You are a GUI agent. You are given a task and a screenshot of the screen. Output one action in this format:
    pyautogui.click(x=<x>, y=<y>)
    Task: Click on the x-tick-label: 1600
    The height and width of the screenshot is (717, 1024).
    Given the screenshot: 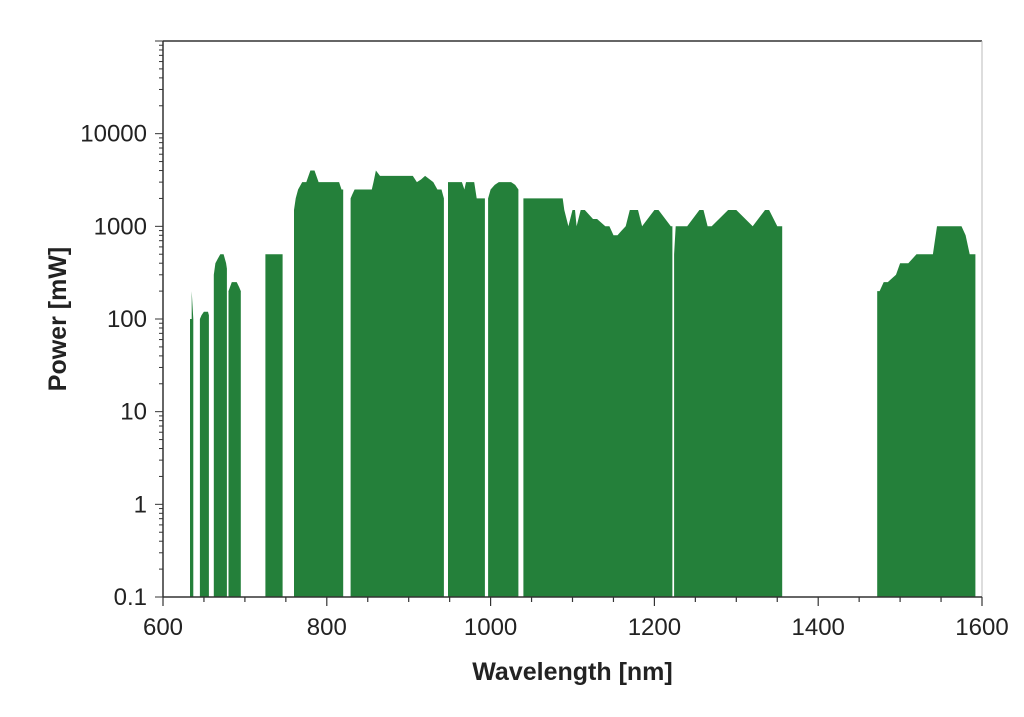 What is the action you would take?
    pyautogui.click(x=981, y=627)
    